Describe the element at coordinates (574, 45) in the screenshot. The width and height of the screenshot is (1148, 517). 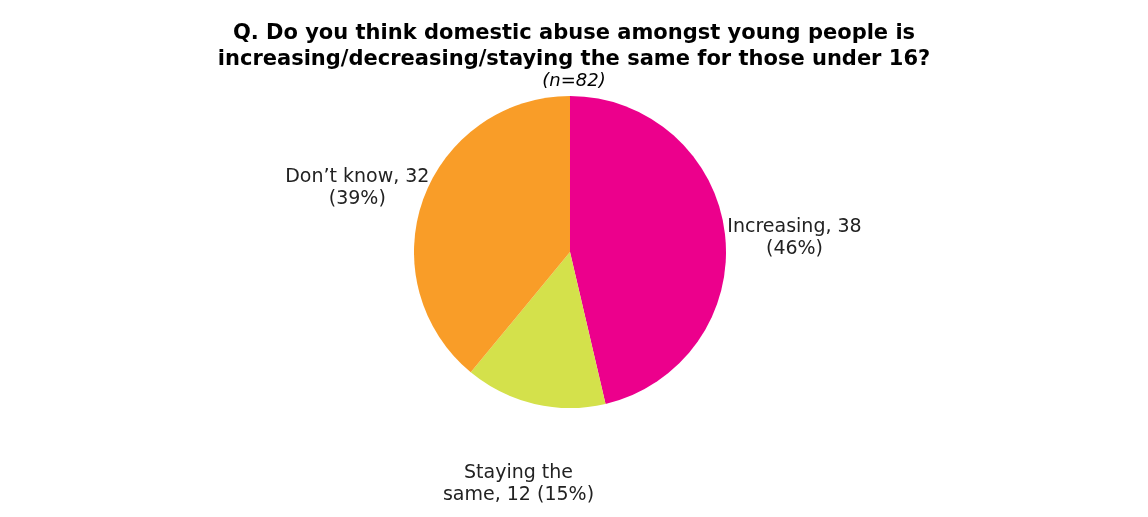
I see `chart-title: Q. Do you think domestic abuse amongst young people is increasing/decreasing/staying the same for those under 16?` at that location.